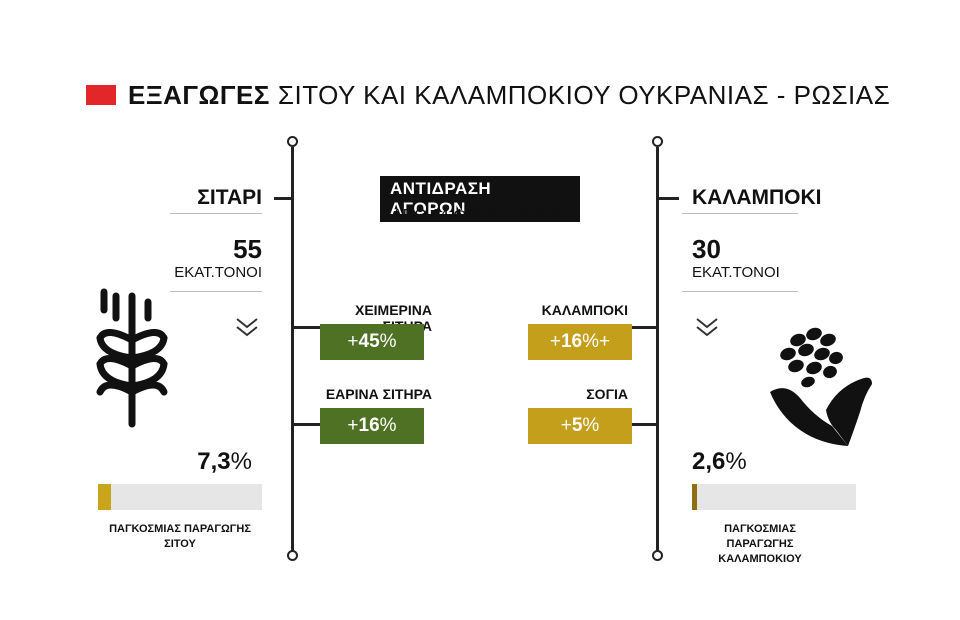 Image resolution: width=960 pixels, height=620 pixels. I want to click on wheat-share-symbol: %, so click(241, 461).